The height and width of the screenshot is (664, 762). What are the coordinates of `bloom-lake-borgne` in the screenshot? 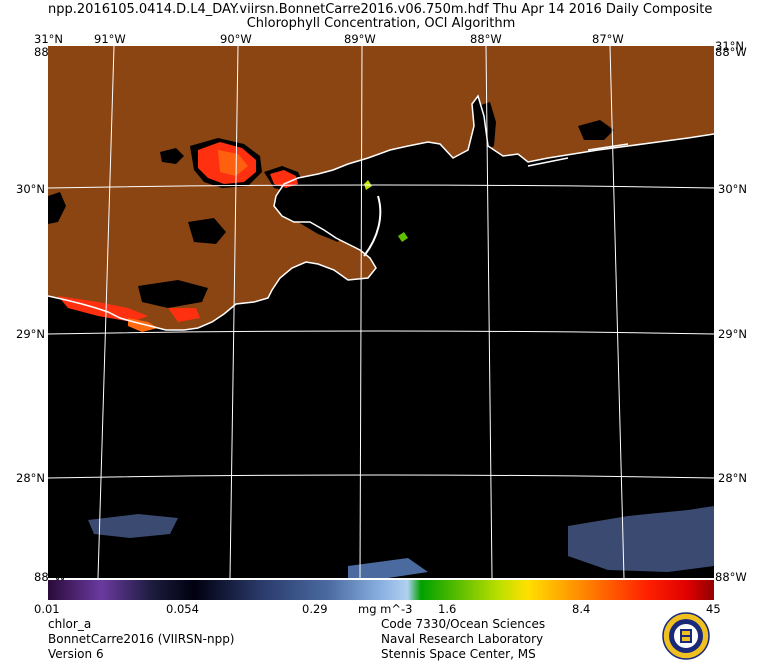 It's located at (284, 179).